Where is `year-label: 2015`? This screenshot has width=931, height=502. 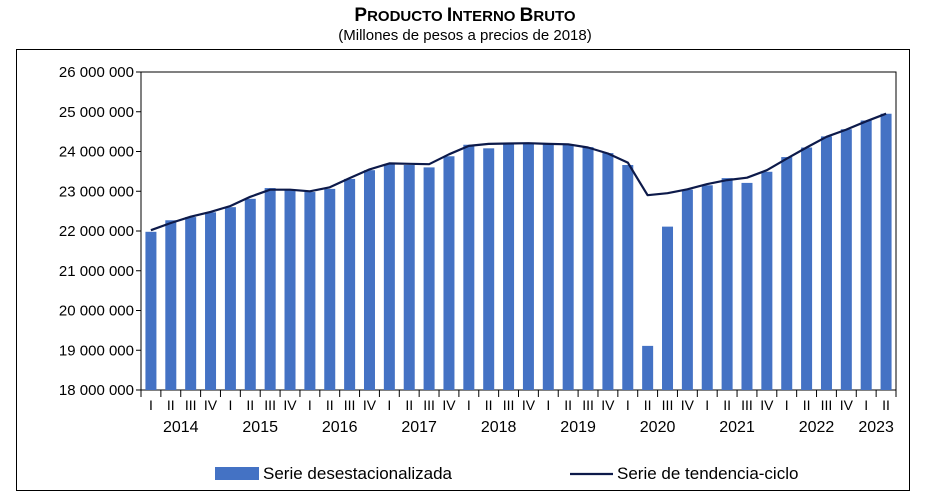 year-label: 2015 is located at coordinates (260, 427).